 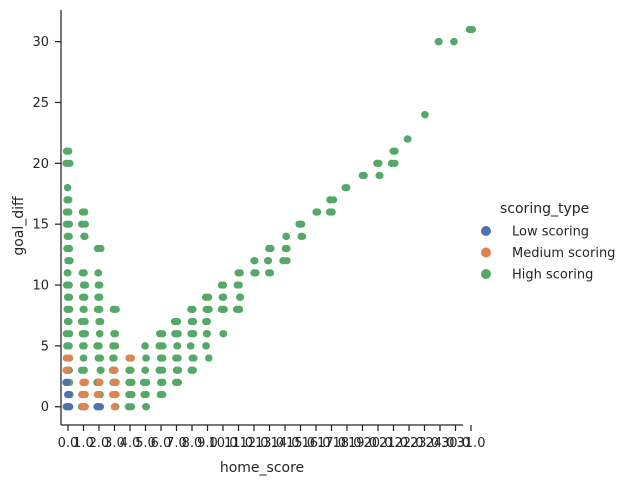 I want to click on legend-label: High scoring, so click(x=552, y=275).